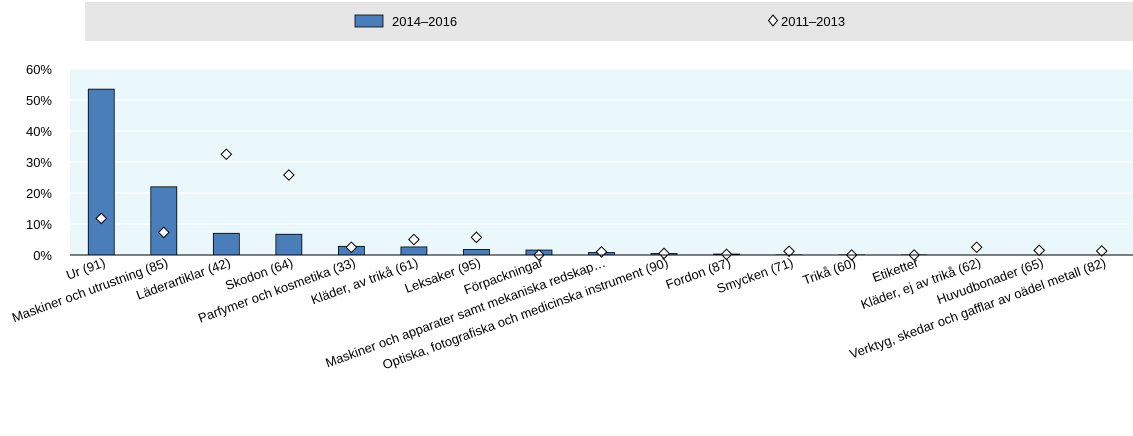  Describe the element at coordinates (773, 20) in the screenshot. I see `legend-marker-2011-2013` at that location.